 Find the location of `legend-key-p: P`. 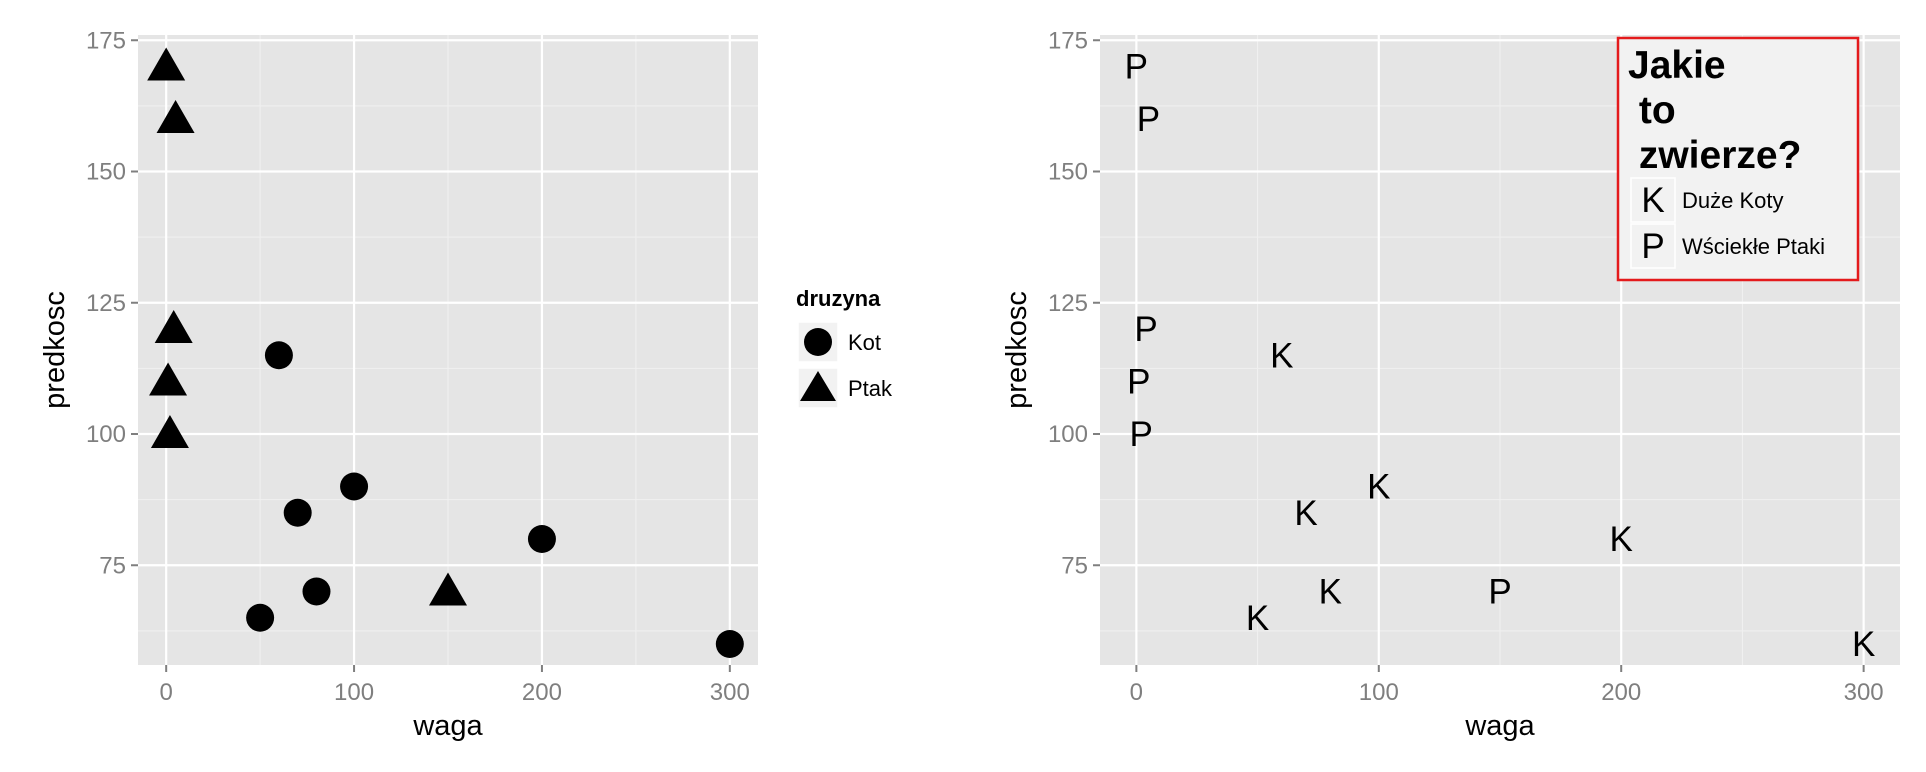

legend-key-p: P is located at coordinates (1652, 246).